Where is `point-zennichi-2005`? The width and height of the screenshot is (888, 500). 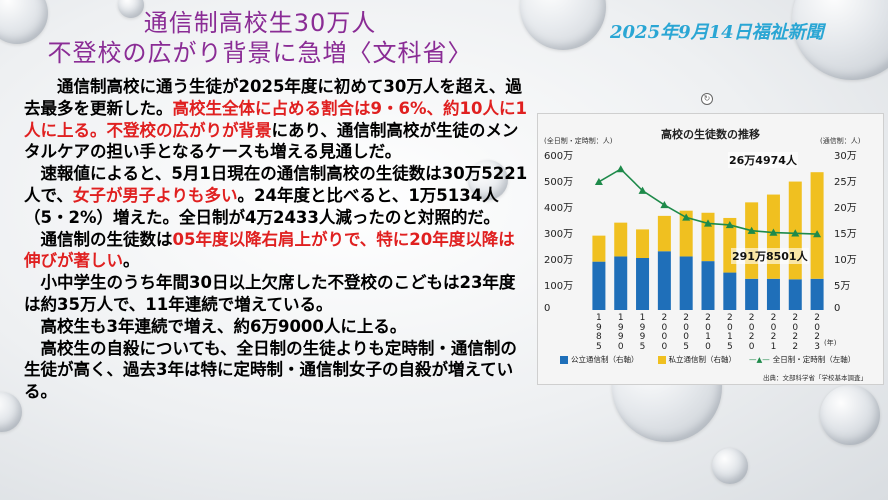
point-zennichi-2005 is located at coordinates (686, 217).